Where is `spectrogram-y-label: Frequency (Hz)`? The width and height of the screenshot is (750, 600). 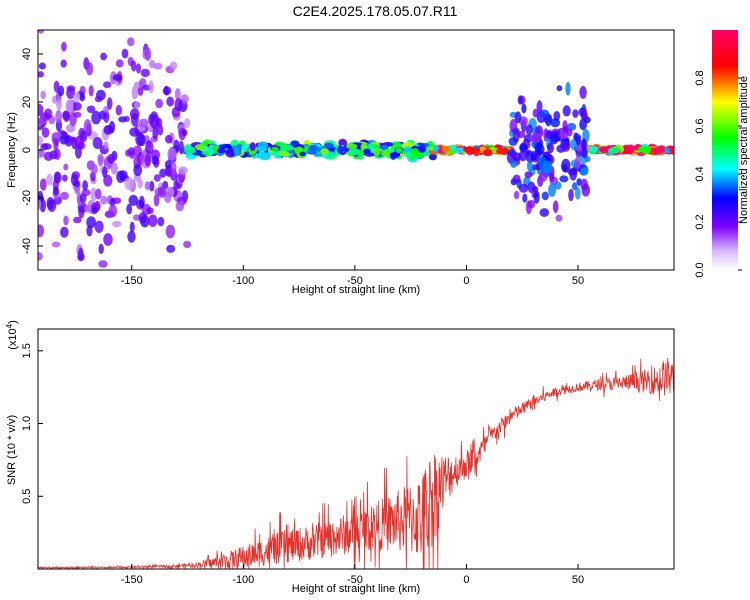 spectrogram-y-label: Frequency (Hz) is located at coordinates (12, 150).